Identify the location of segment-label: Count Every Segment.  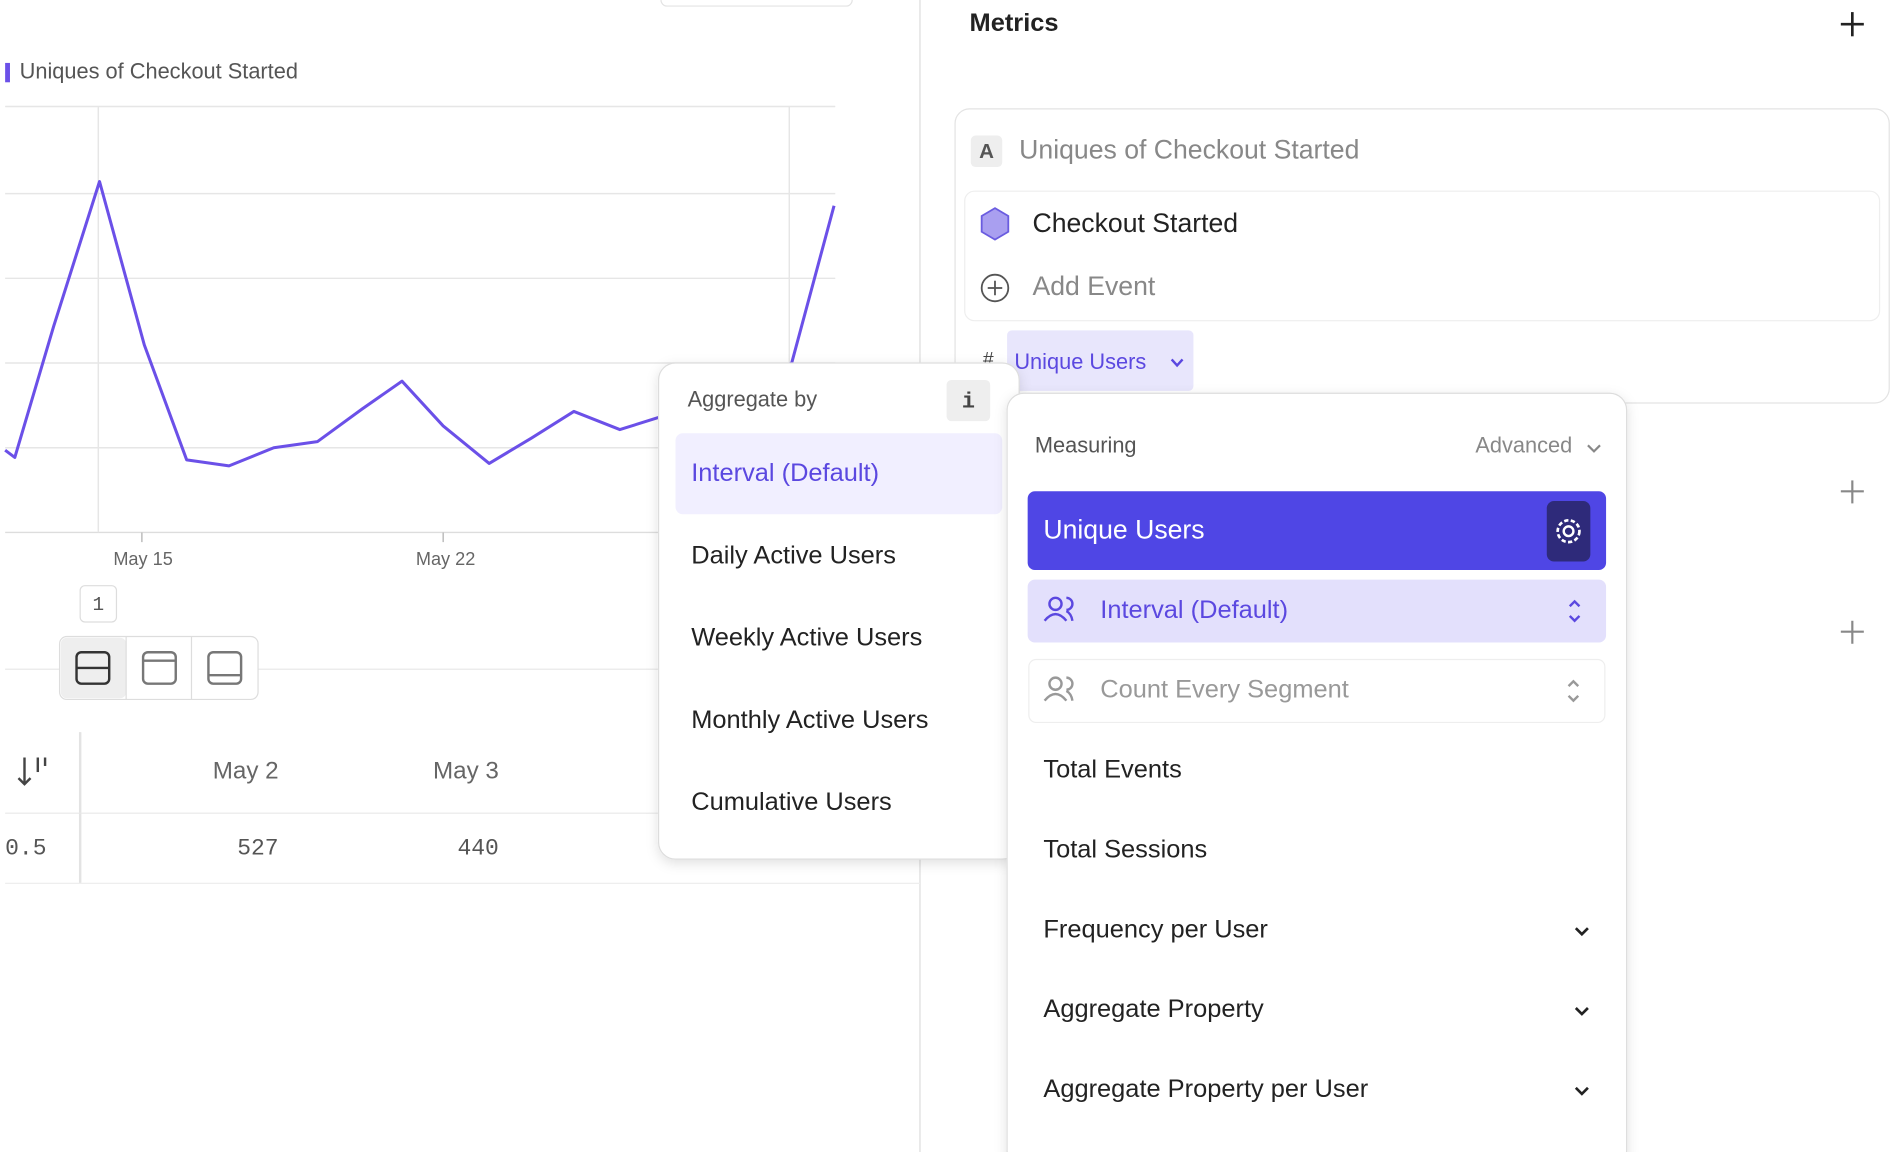
(1224, 690).